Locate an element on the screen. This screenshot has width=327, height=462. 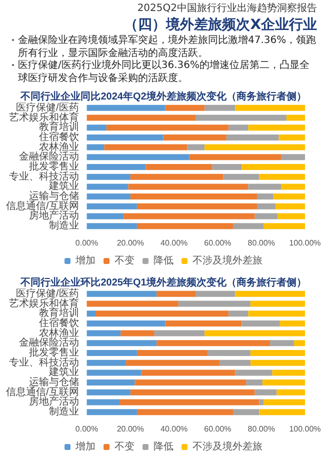
text: 金融保险业在跨境领域异军突起，境外差旅同比激增47.36%，领跑所有行业，显示国际金融活动的高度活跃。 is located at coordinates (167, 47).